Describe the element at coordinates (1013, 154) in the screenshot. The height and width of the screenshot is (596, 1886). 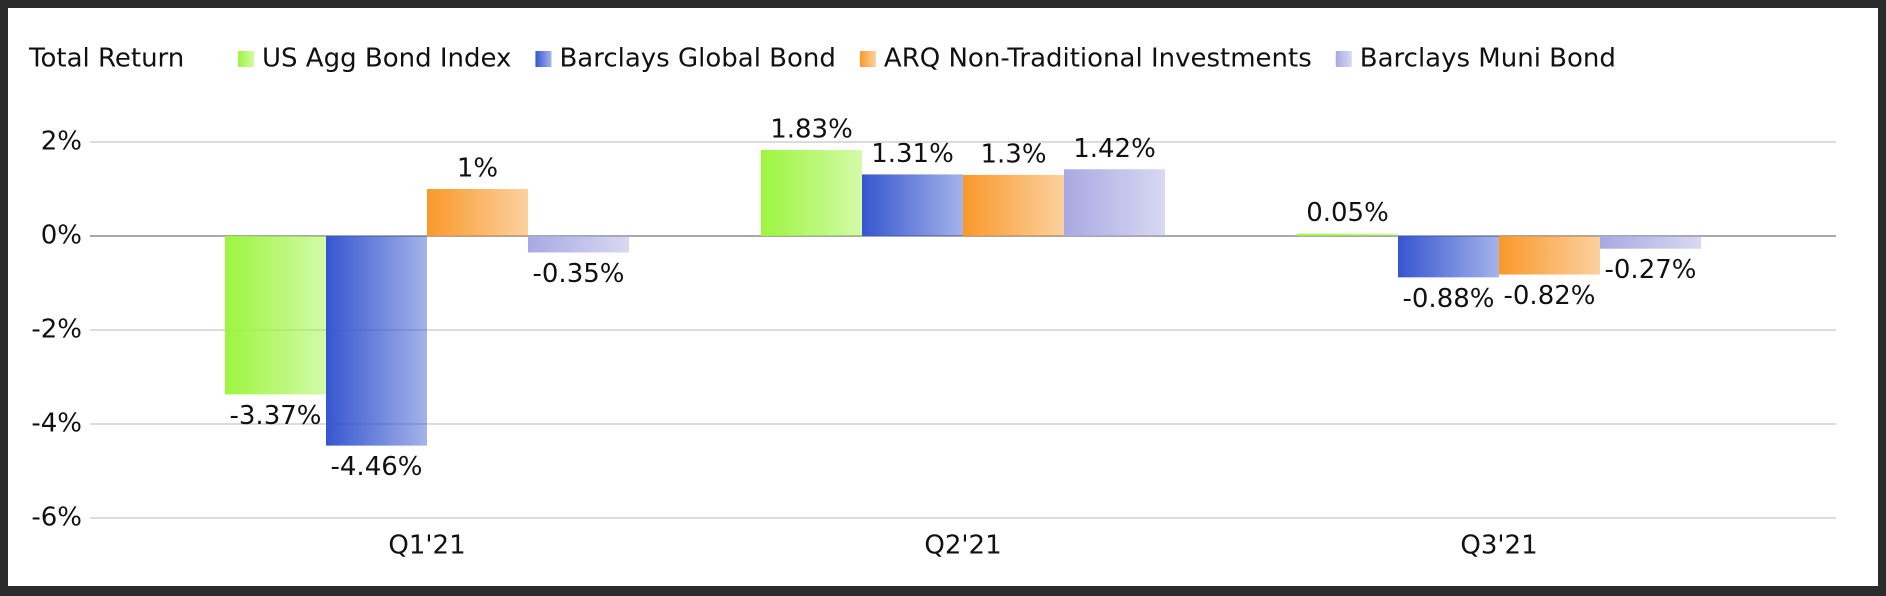
I see `data-label: 1.3%` at that location.